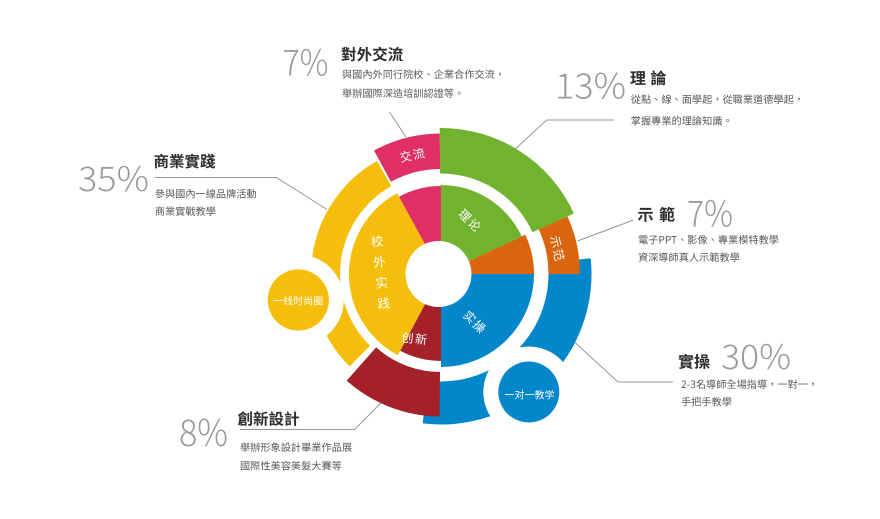 Image resolution: width=880 pixels, height=519 pixels. What do you see at coordinates (403, 92) in the screenshot?
I see `svg-text: 舉辦國際深造培訓認證等。` at bounding box center [403, 92].